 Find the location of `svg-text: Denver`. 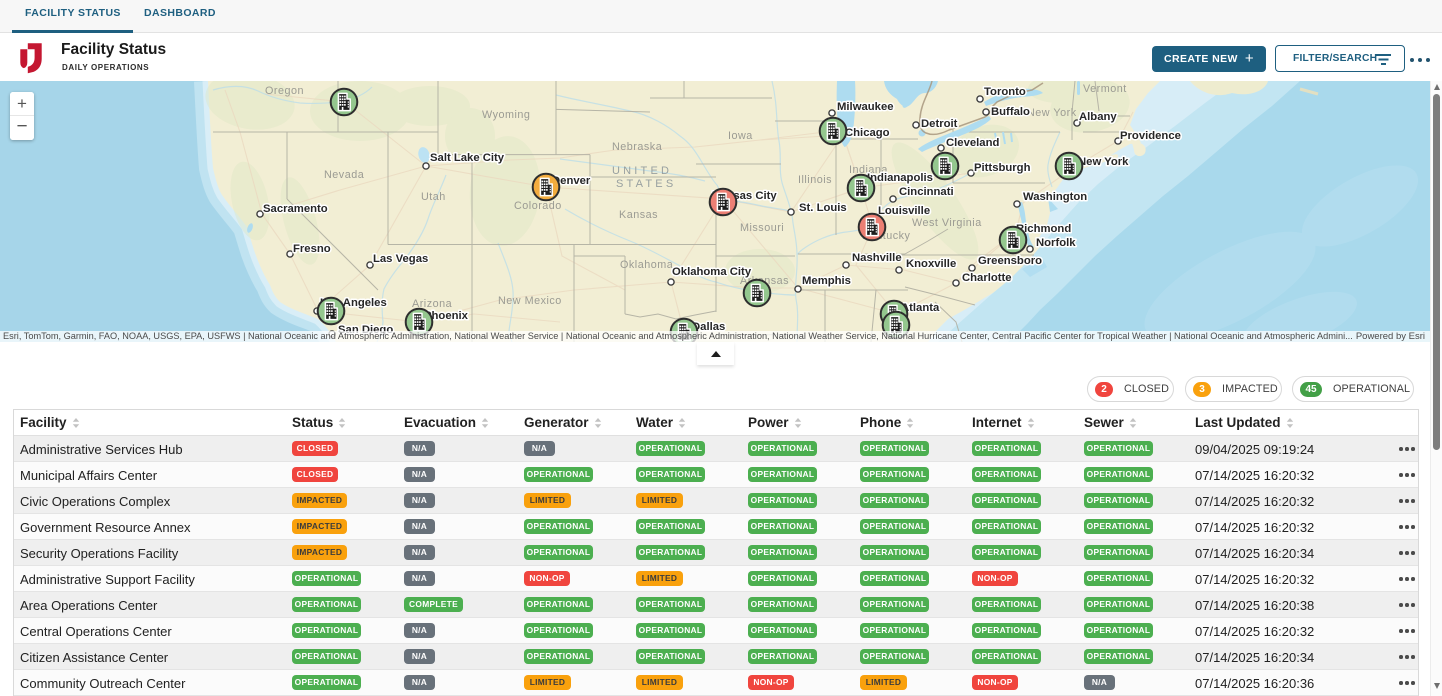

svg-text: Denver is located at coordinates (571, 181).